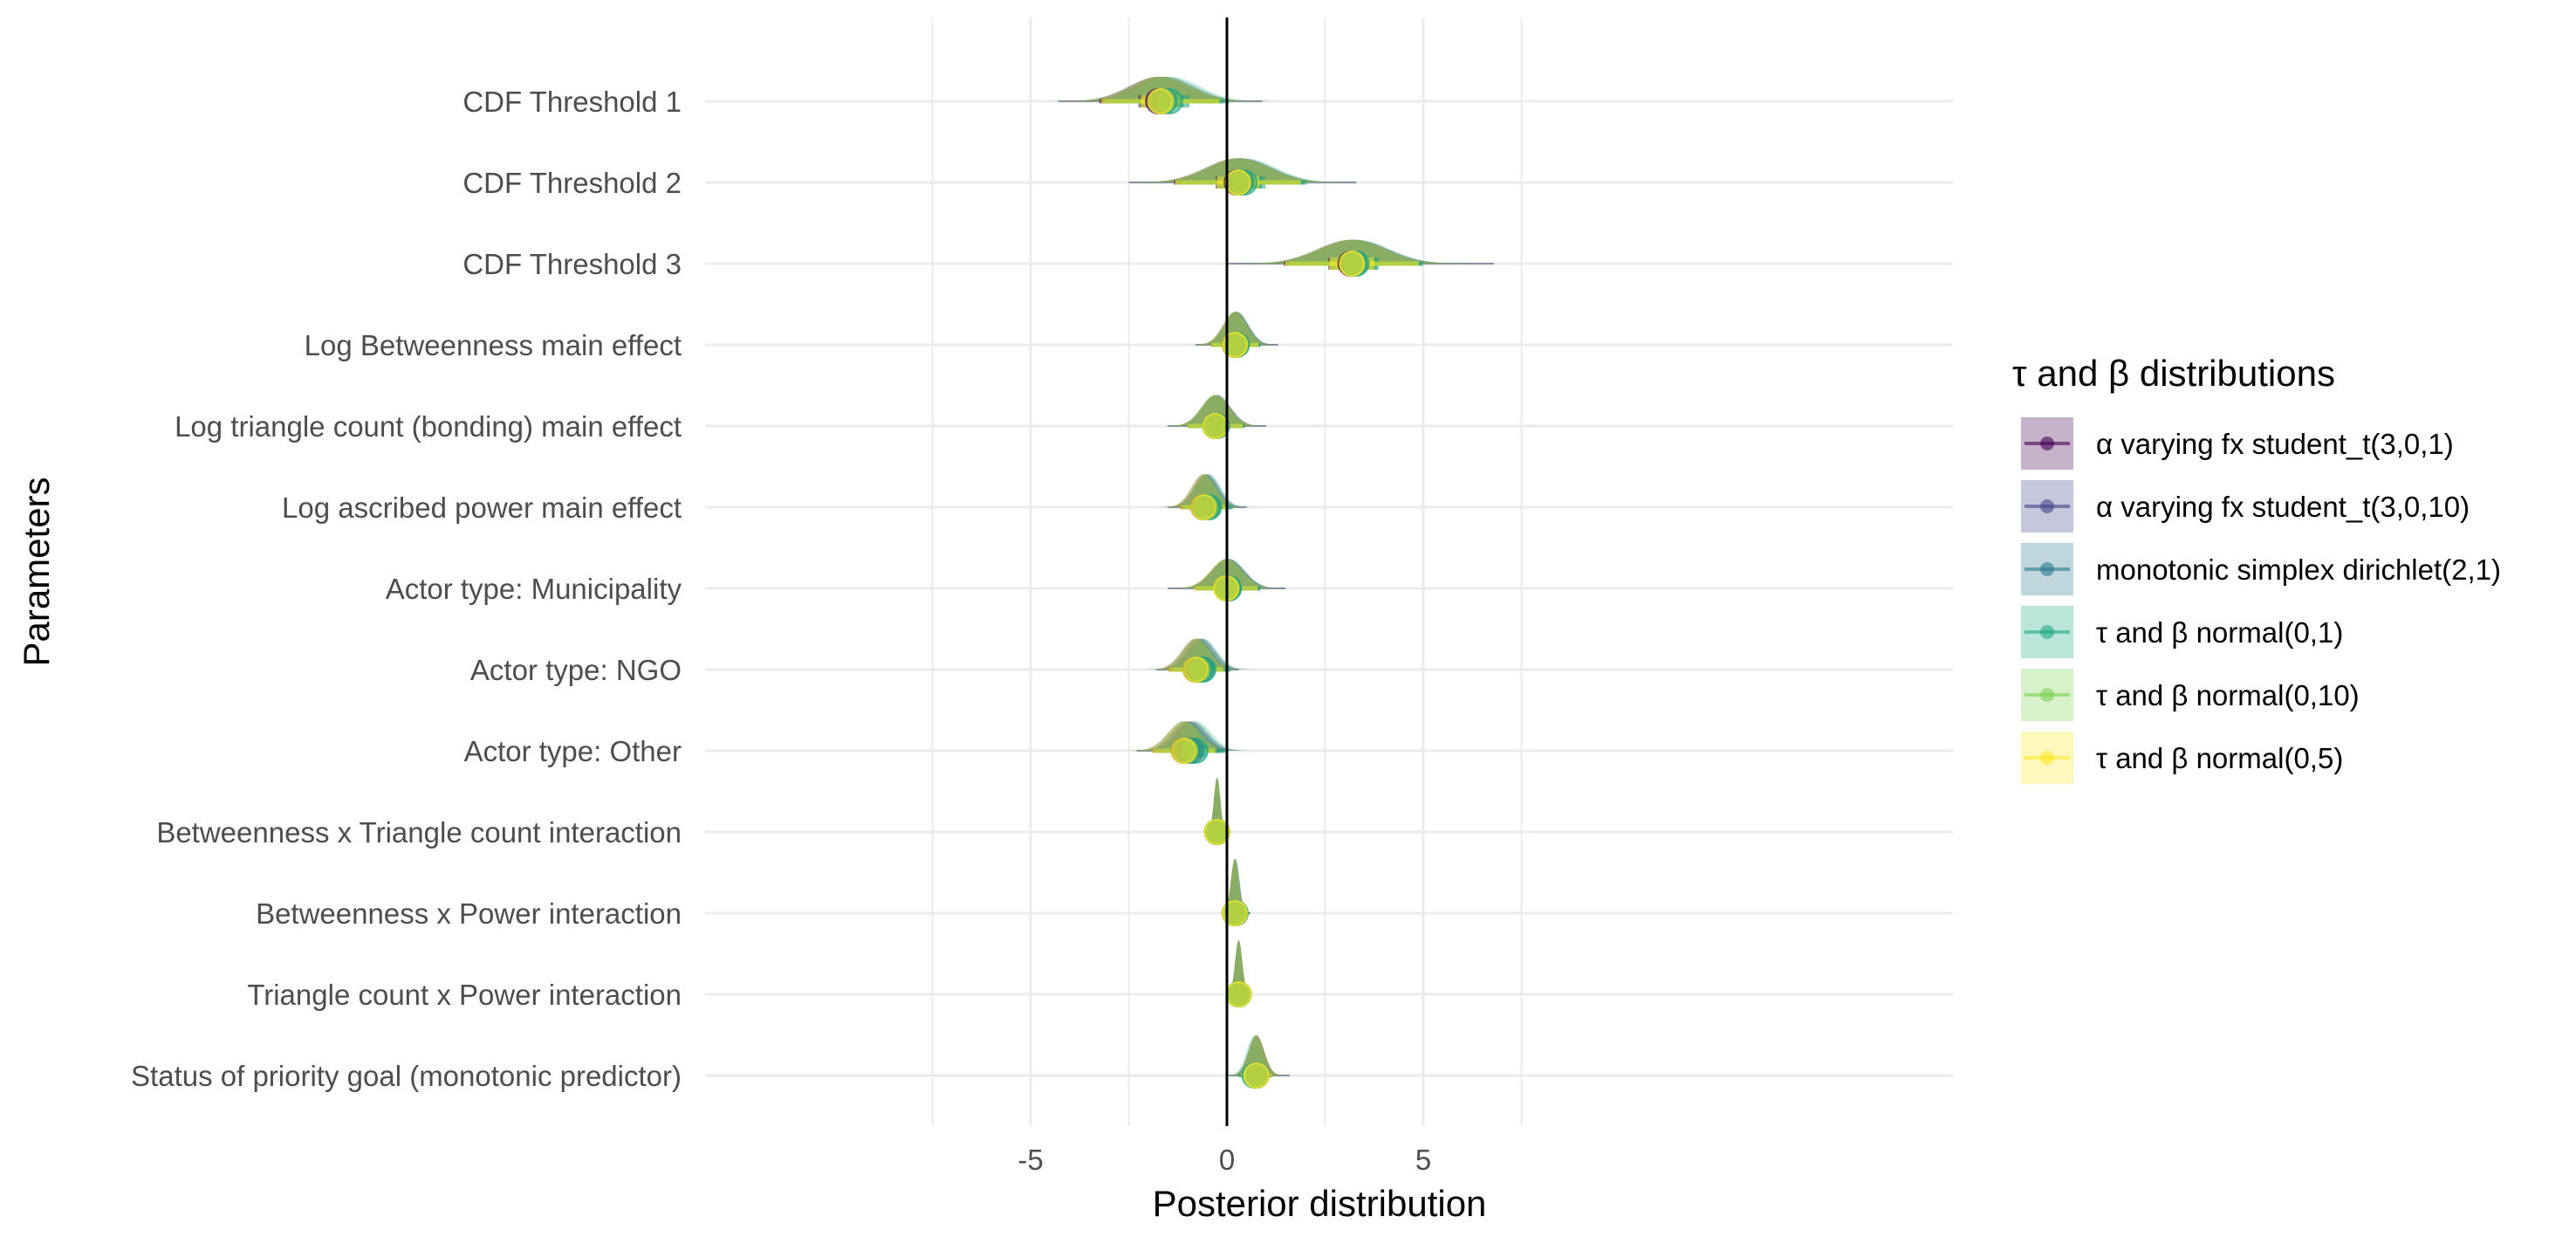 The width and height of the screenshot is (2576, 1237). I want to click on y-tick-label: Actor type: NGO, so click(576, 670).